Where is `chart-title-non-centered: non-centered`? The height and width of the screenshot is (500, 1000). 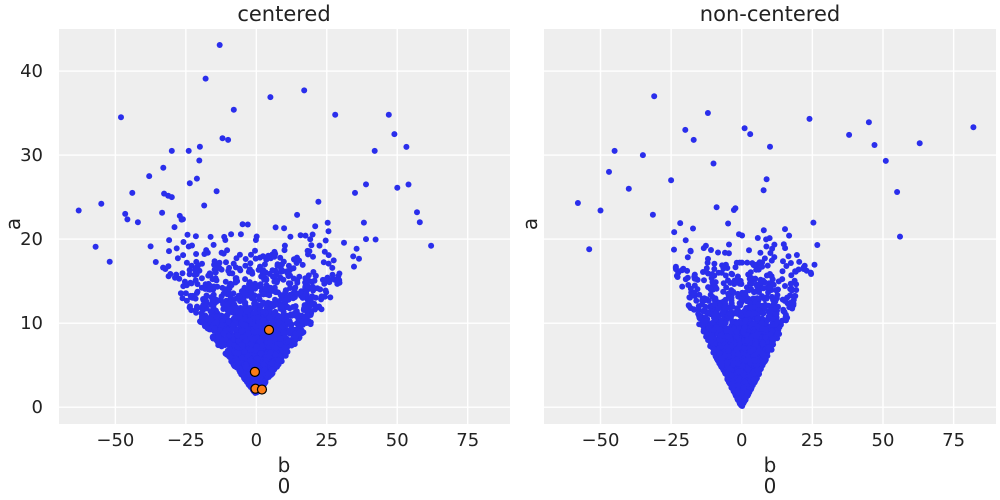 chart-title-non-centered: non-centered is located at coordinates (770, 14).